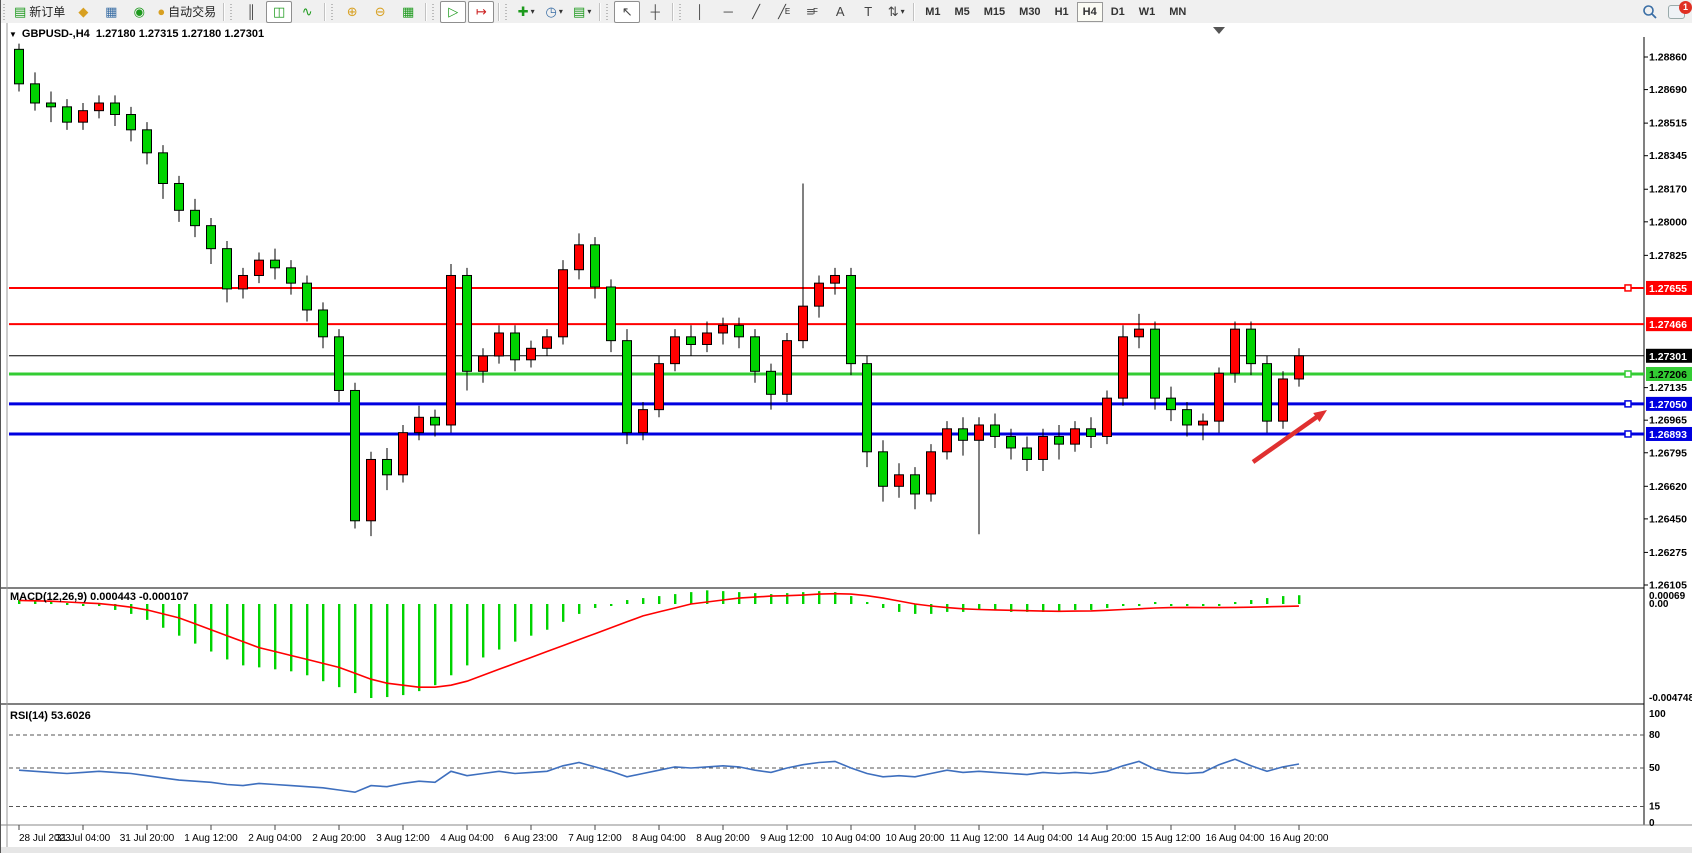 This screenshot has width=1692, height=853. Describe the element at coordinates (453, 11) in the screenshot. I see `auto-scroll-button: ▷` at that location.